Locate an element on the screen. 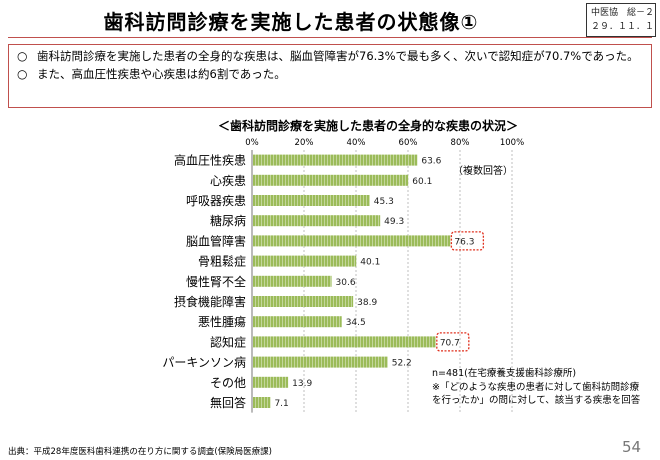 Image resolution: width=660 pixels, height=460 pixels. source-citation: 出典：平成28年度医科歯科連携の在り方に関する調査(保険局医療課) is located at coordinates (140, 452).